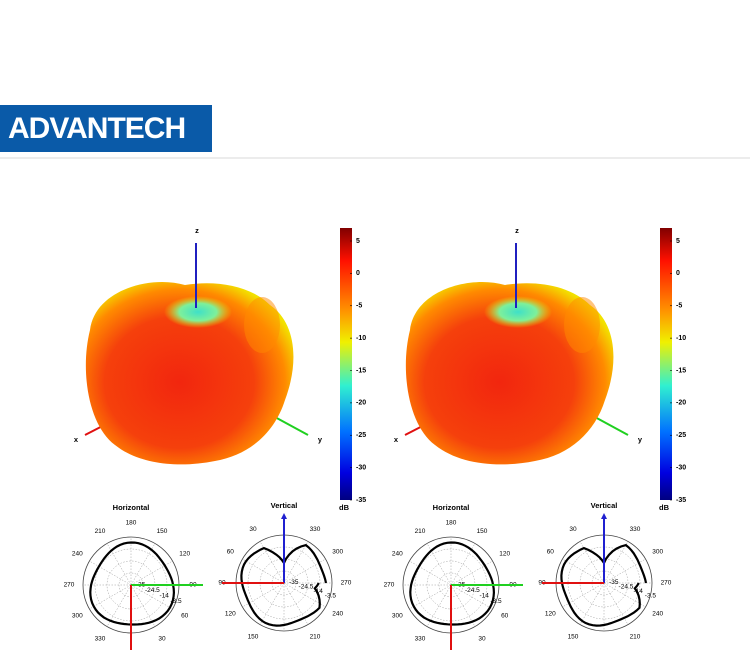 This screenshot has height=650, width=750. I want to click on colorbar-unit: dB, so click(344, 507).